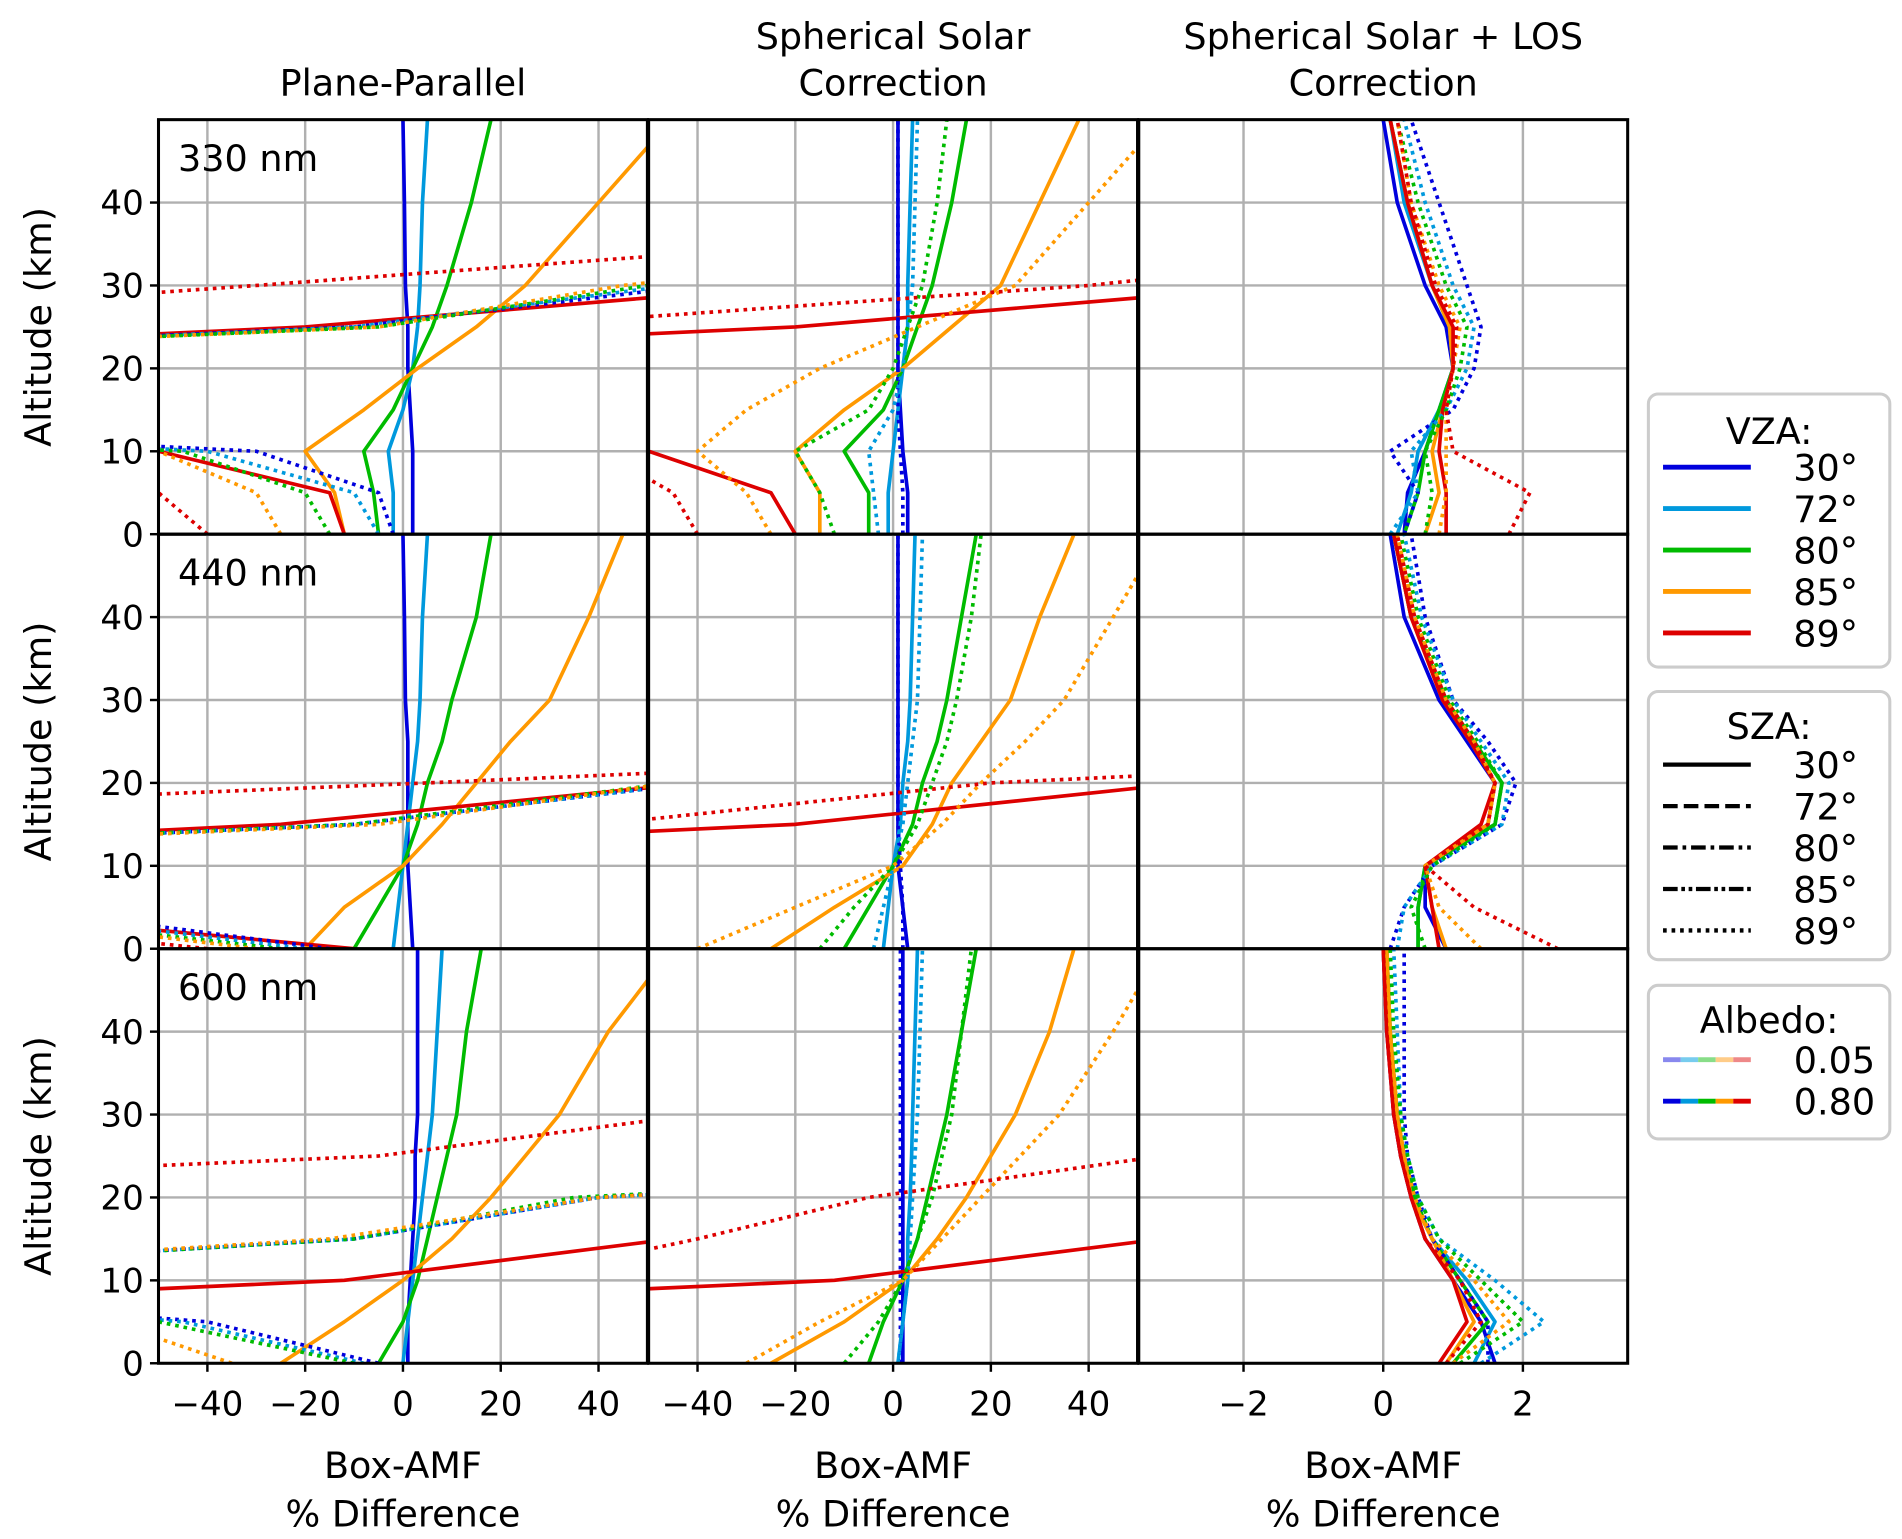  I want to click on panel-r0-c2, so click(1383, 327).